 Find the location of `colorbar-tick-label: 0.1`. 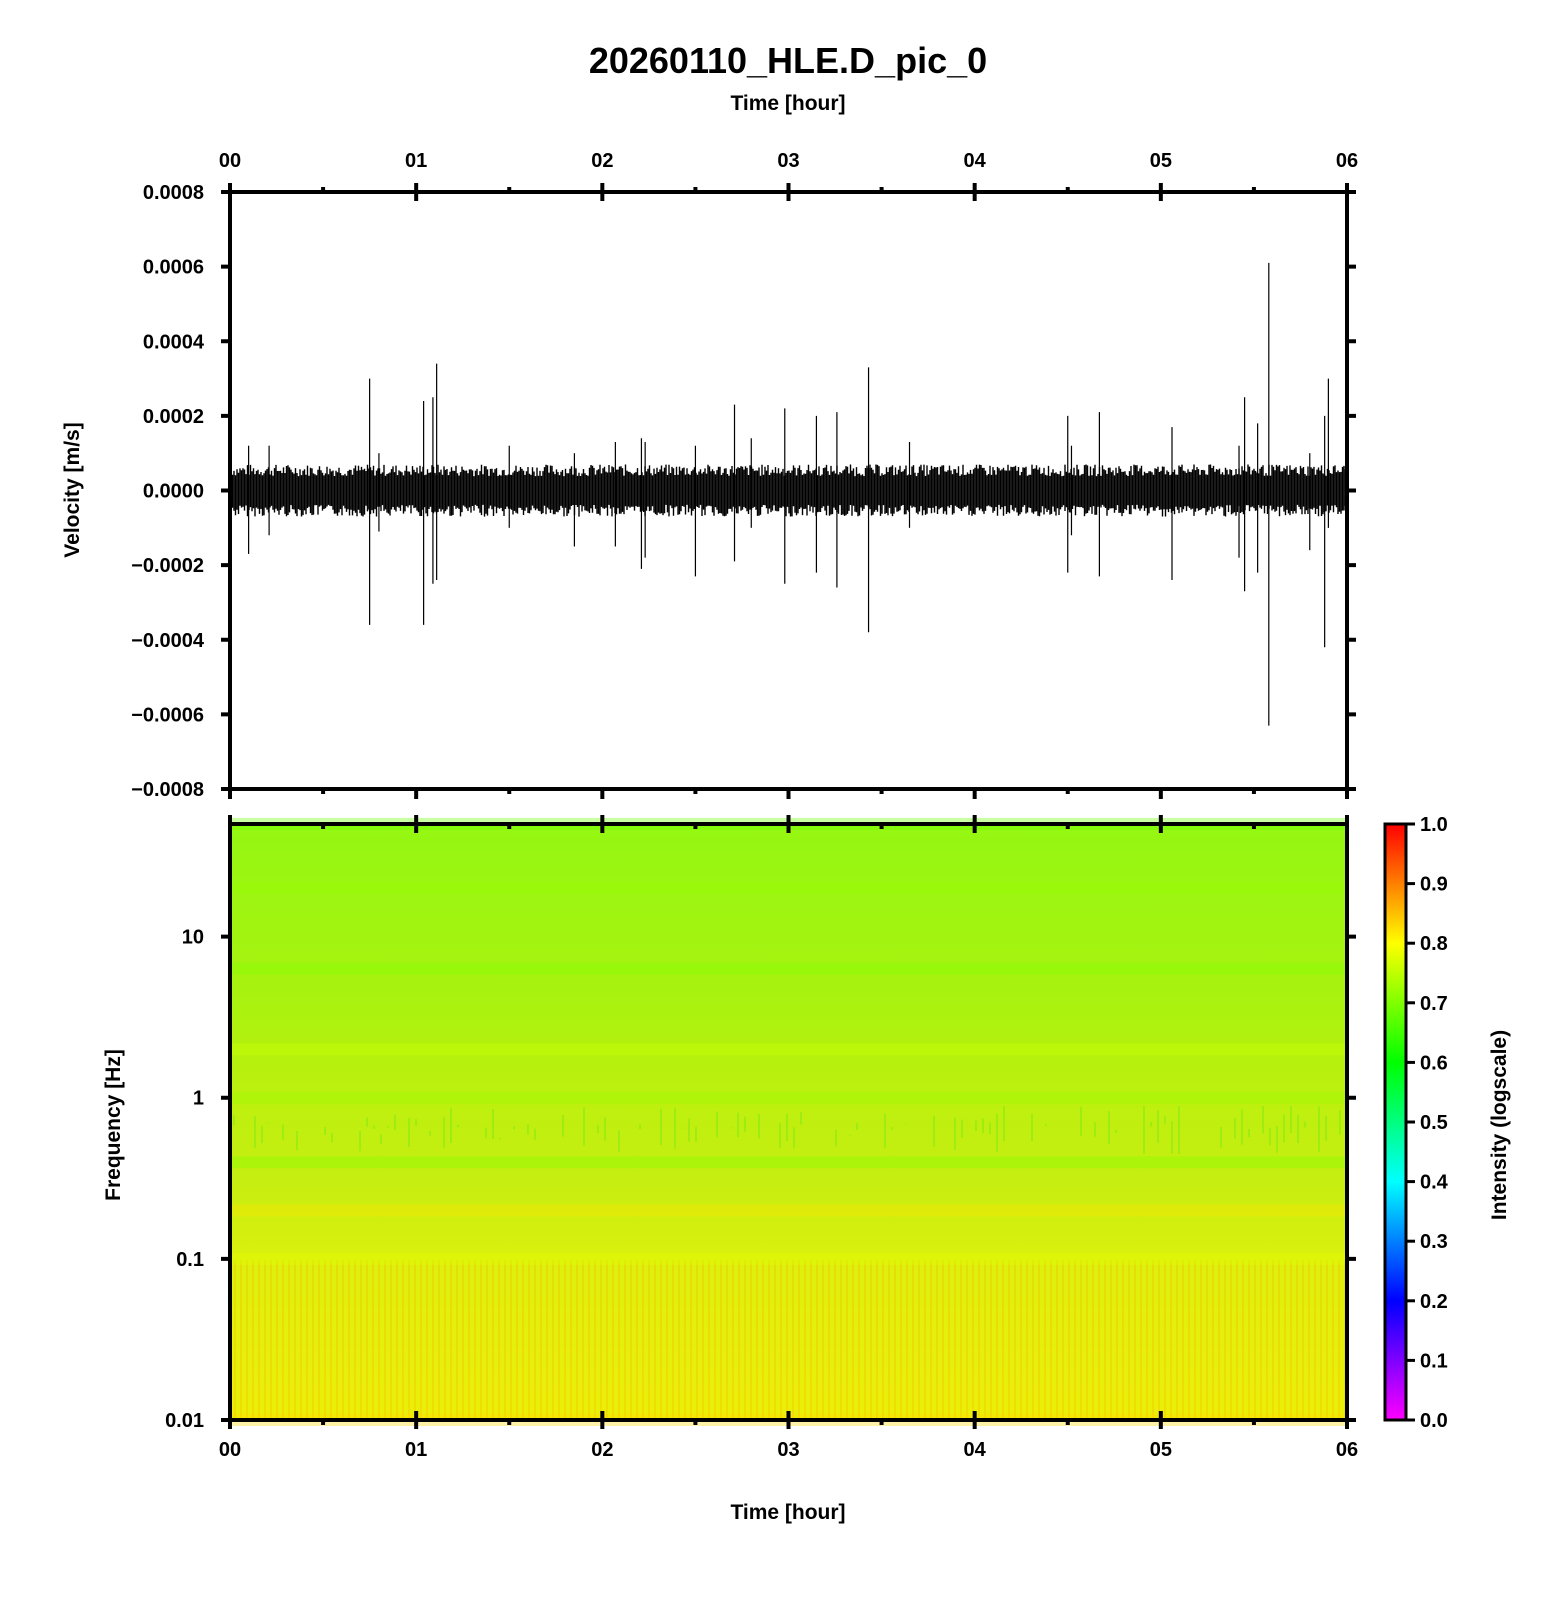

colorbar-tick-label: 0.1 is located at coordinates (1434, 1361).